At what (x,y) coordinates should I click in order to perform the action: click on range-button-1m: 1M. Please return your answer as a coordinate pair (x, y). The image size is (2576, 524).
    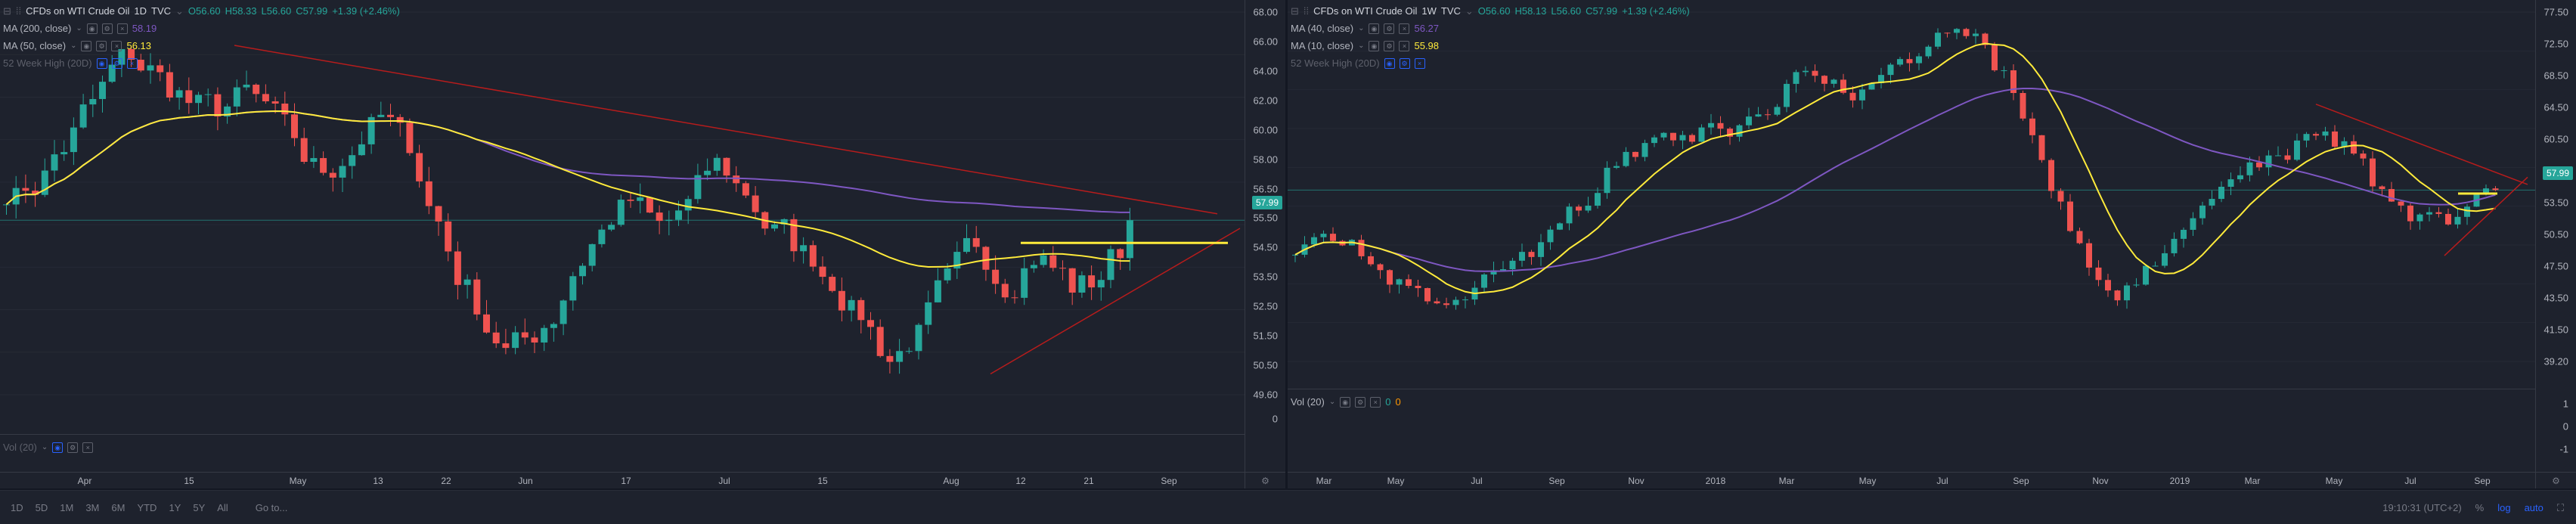
    Looking at the image, I should click on (67, 507).